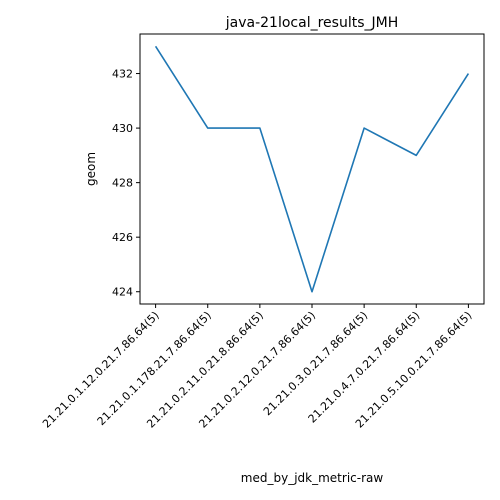 The width and height of the screenshot is (500, 500). I want to click on chart-title: java-21local_results_JMH, so click(311, 23).